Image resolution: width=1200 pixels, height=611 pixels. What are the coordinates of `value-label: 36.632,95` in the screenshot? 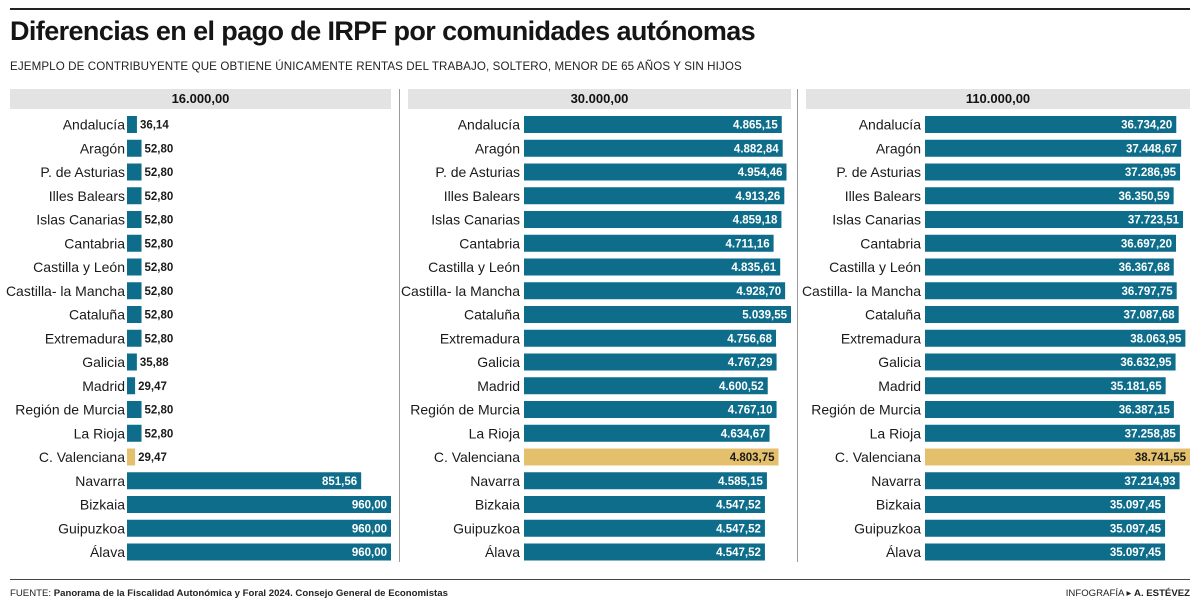 It's located at (1146, 363).